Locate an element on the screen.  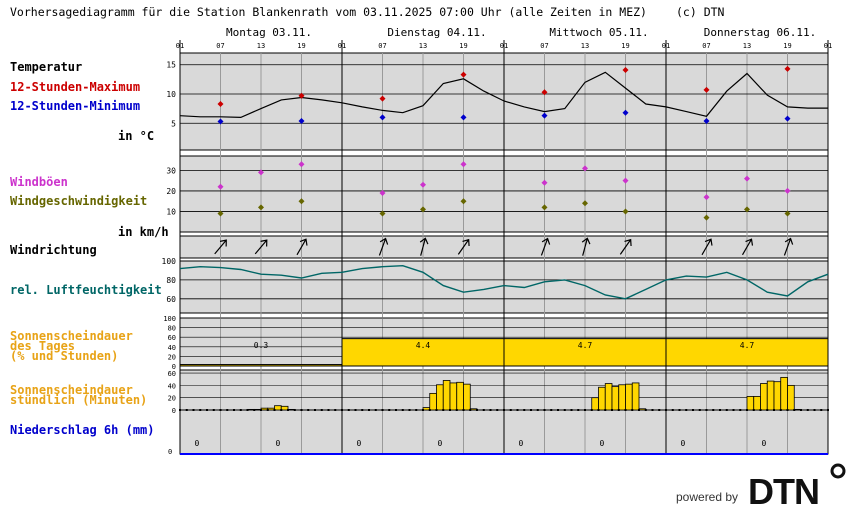
sun-daily-tick-label: 80 is located at coordinates (172, 329).